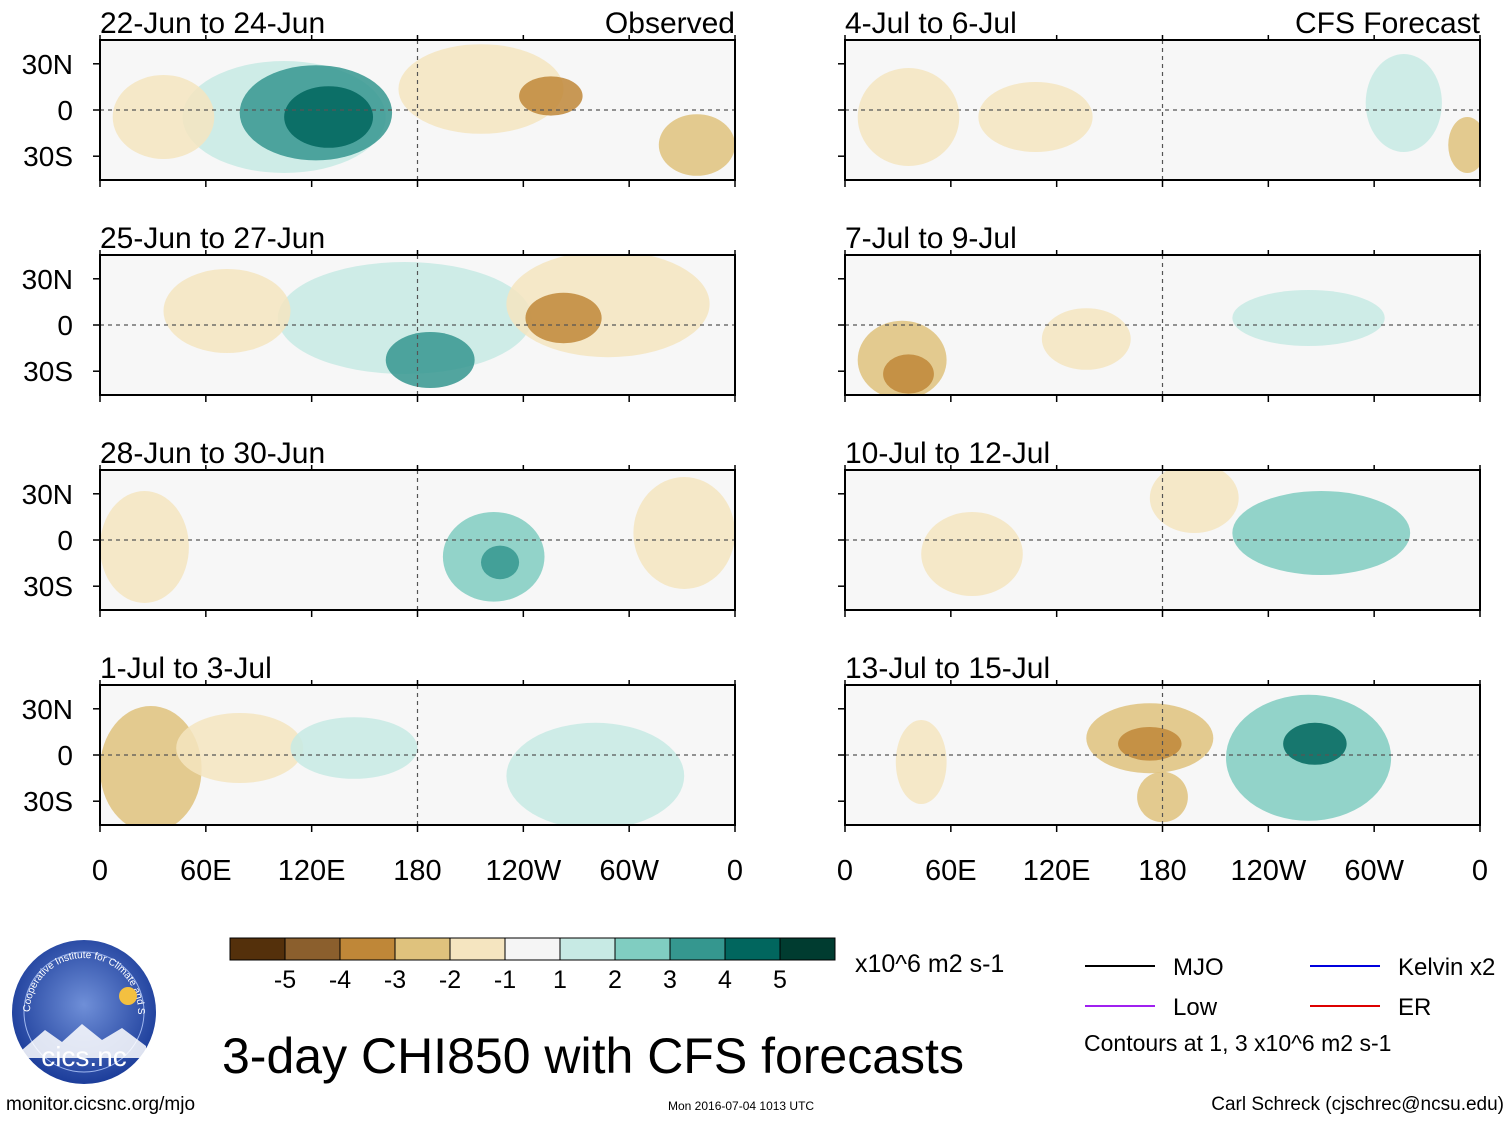  I want to click on right-panel-2: 7-Jul to 9-Jul, so click(1159, 312).